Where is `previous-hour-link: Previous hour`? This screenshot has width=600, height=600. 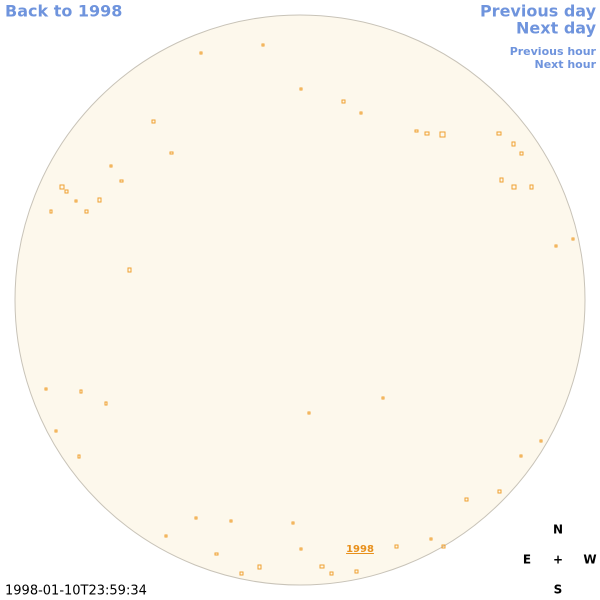
previous-hour-link: Previous hour is located at coordinates (553, 51).